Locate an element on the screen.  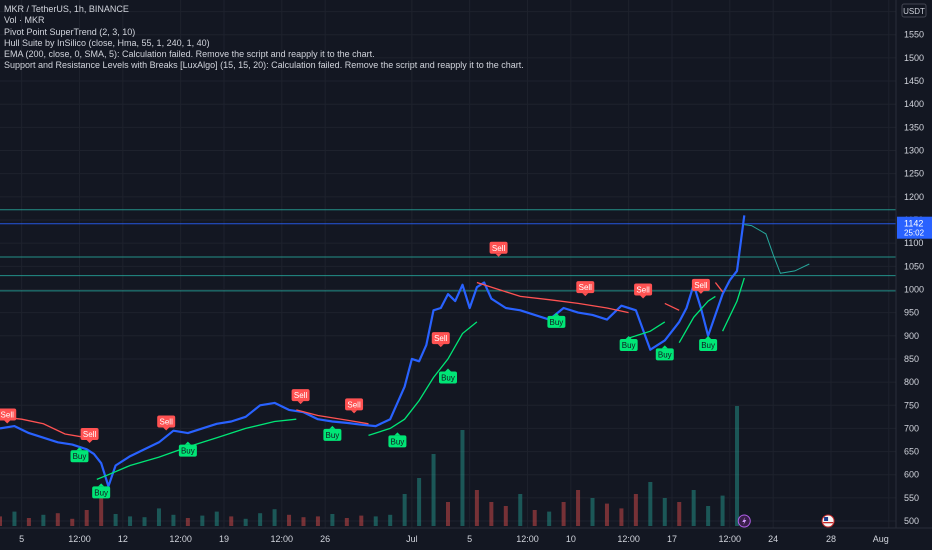
time-tick-label: Aug is located at coordinates (881, 539).